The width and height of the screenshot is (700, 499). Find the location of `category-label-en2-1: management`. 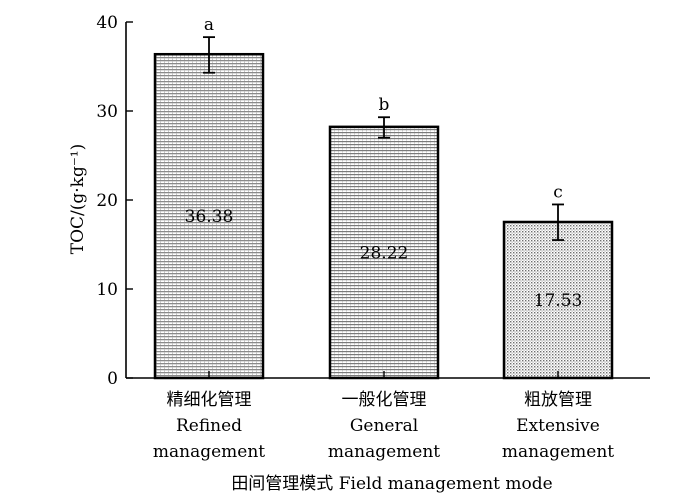

category-label-en2-1: management is located at coordinates (209, 452).